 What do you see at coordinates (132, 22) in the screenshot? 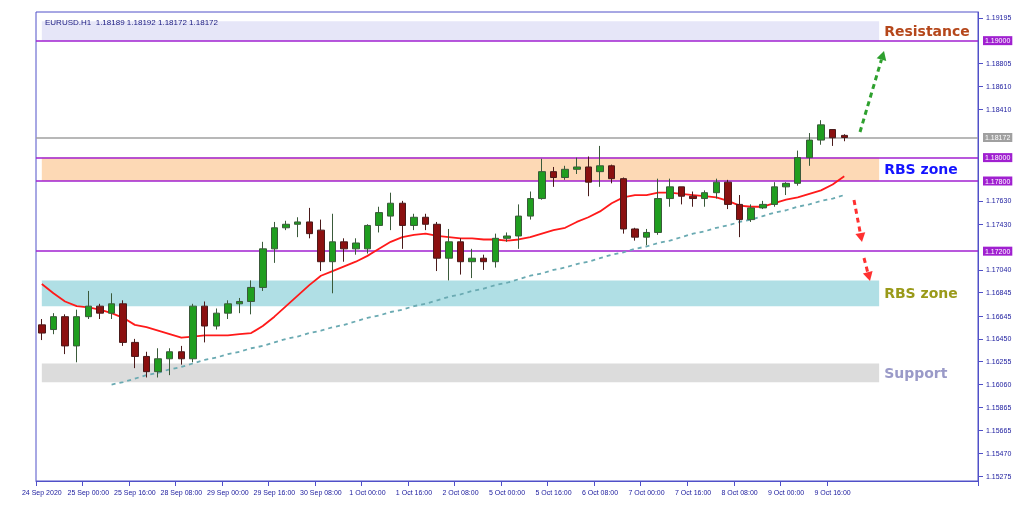
I see `text: EURUSD.H1 1.18189 1.18192 1.18172 1.18172` at bounding box center [132, 22].